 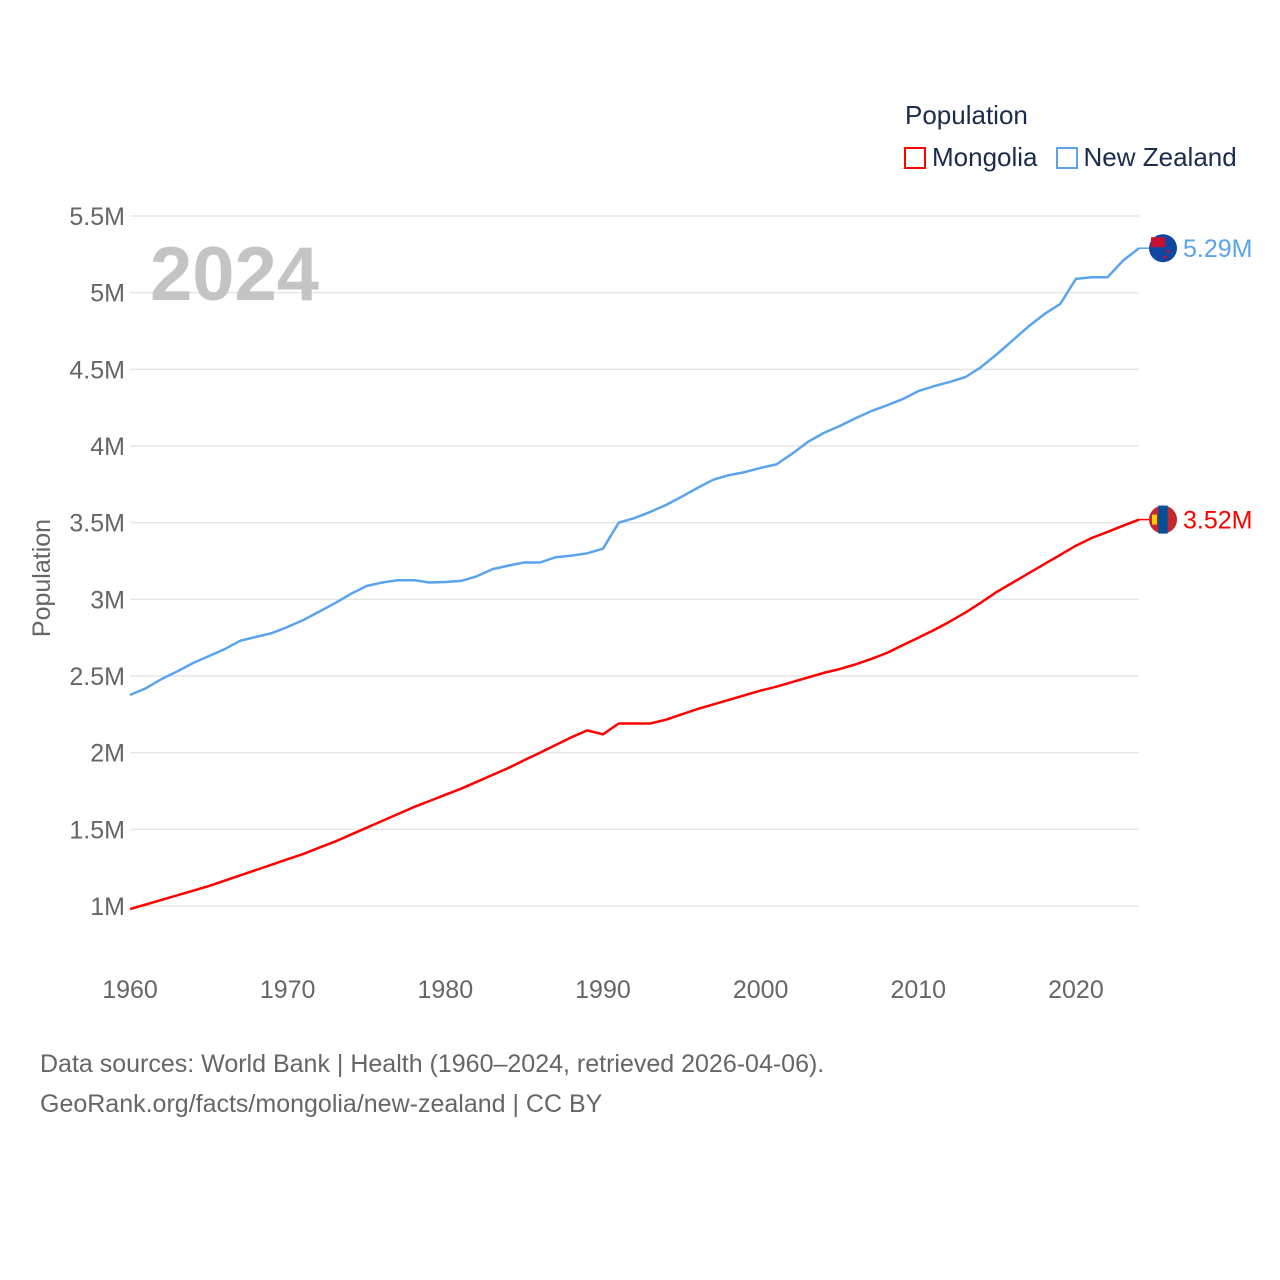 What do you see at coordinates (1076, 990) in the screenshot?
I see `x-tick-label: 2020` at bounding box center [1076, 990].